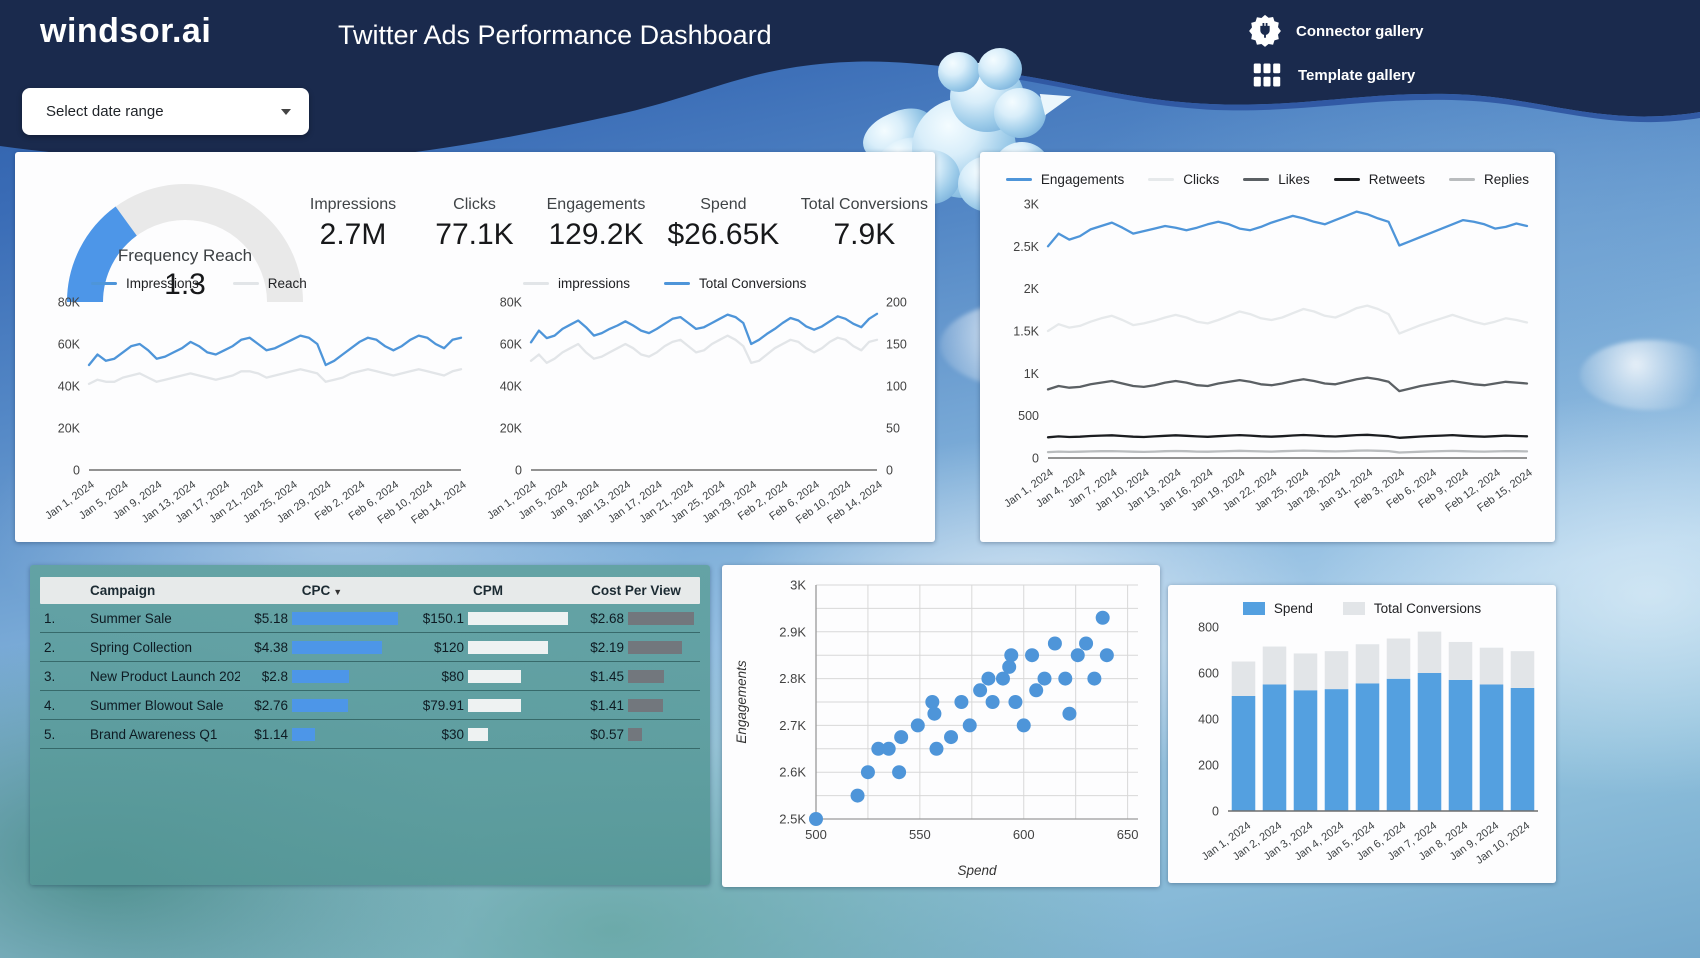  I want to click on table-cell: Summer Blowout Sale, so click(157, 705).